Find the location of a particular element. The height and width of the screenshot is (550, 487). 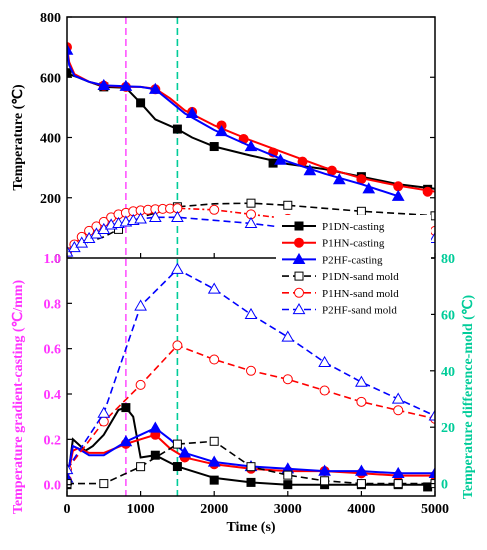

top-y-tick-label: 800 is located at coordinates (50, 18).